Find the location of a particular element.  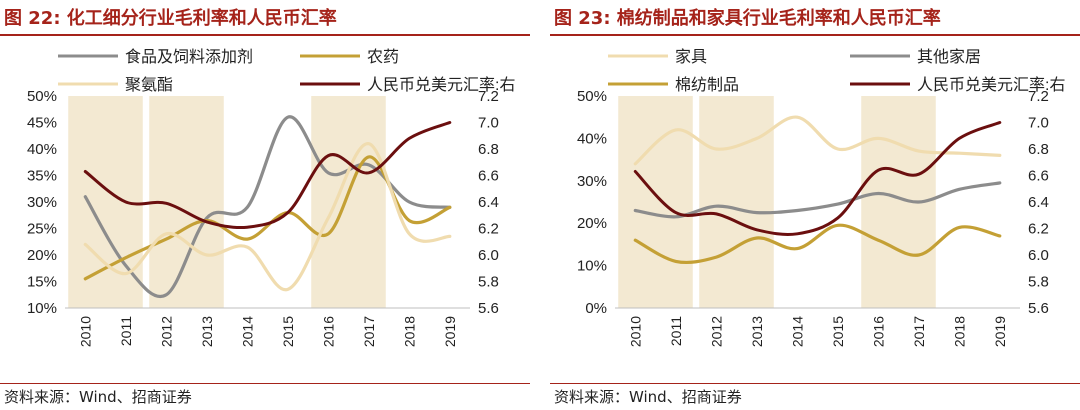

y-left-tick-label: 0% is located at coordinates (596, 308).